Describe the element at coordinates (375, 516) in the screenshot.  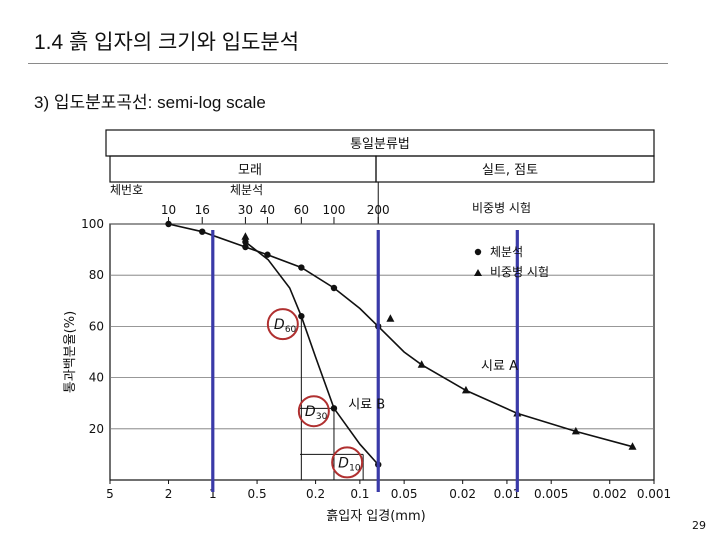
I see `x-axis-label: 흙입자 입경(mm)` at that location.